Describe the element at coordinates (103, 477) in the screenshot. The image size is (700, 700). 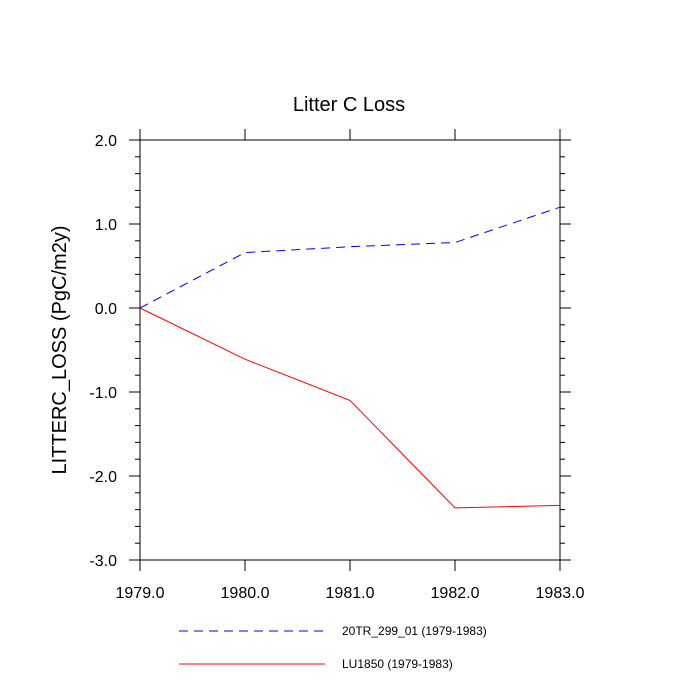
I see `y-tick-label: -2.0` at that location.